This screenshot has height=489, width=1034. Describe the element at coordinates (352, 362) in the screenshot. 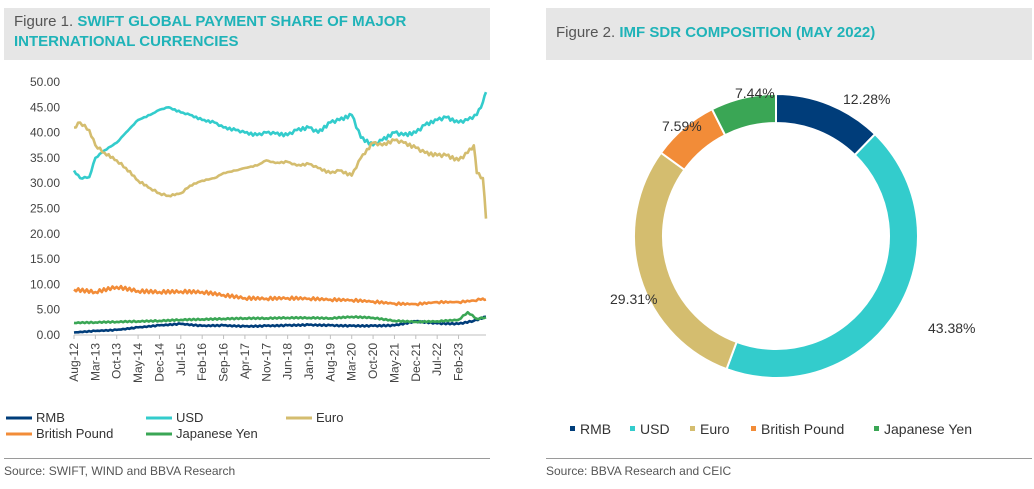

I see `x-tick-label: Mar-20` at that location.